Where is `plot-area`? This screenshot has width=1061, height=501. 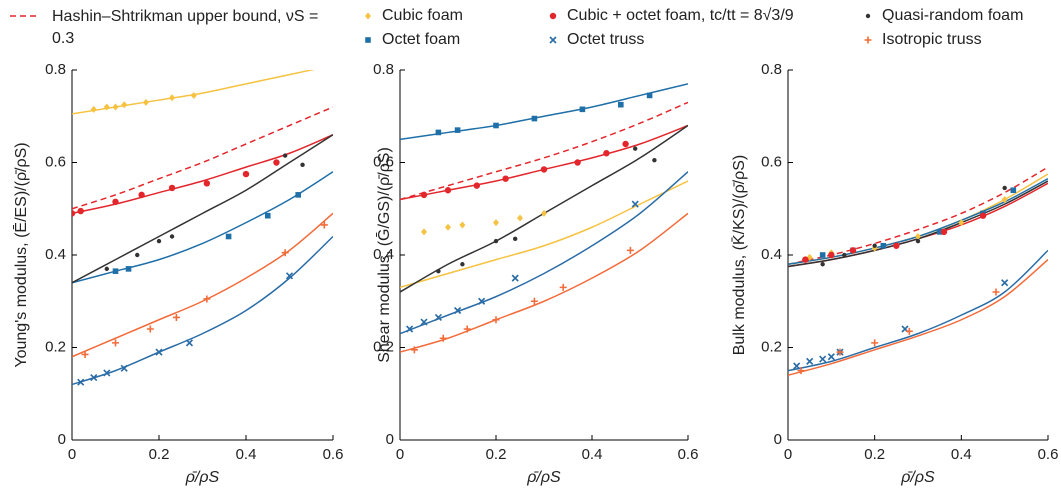 plot-area is located at coordinates (544, 218).